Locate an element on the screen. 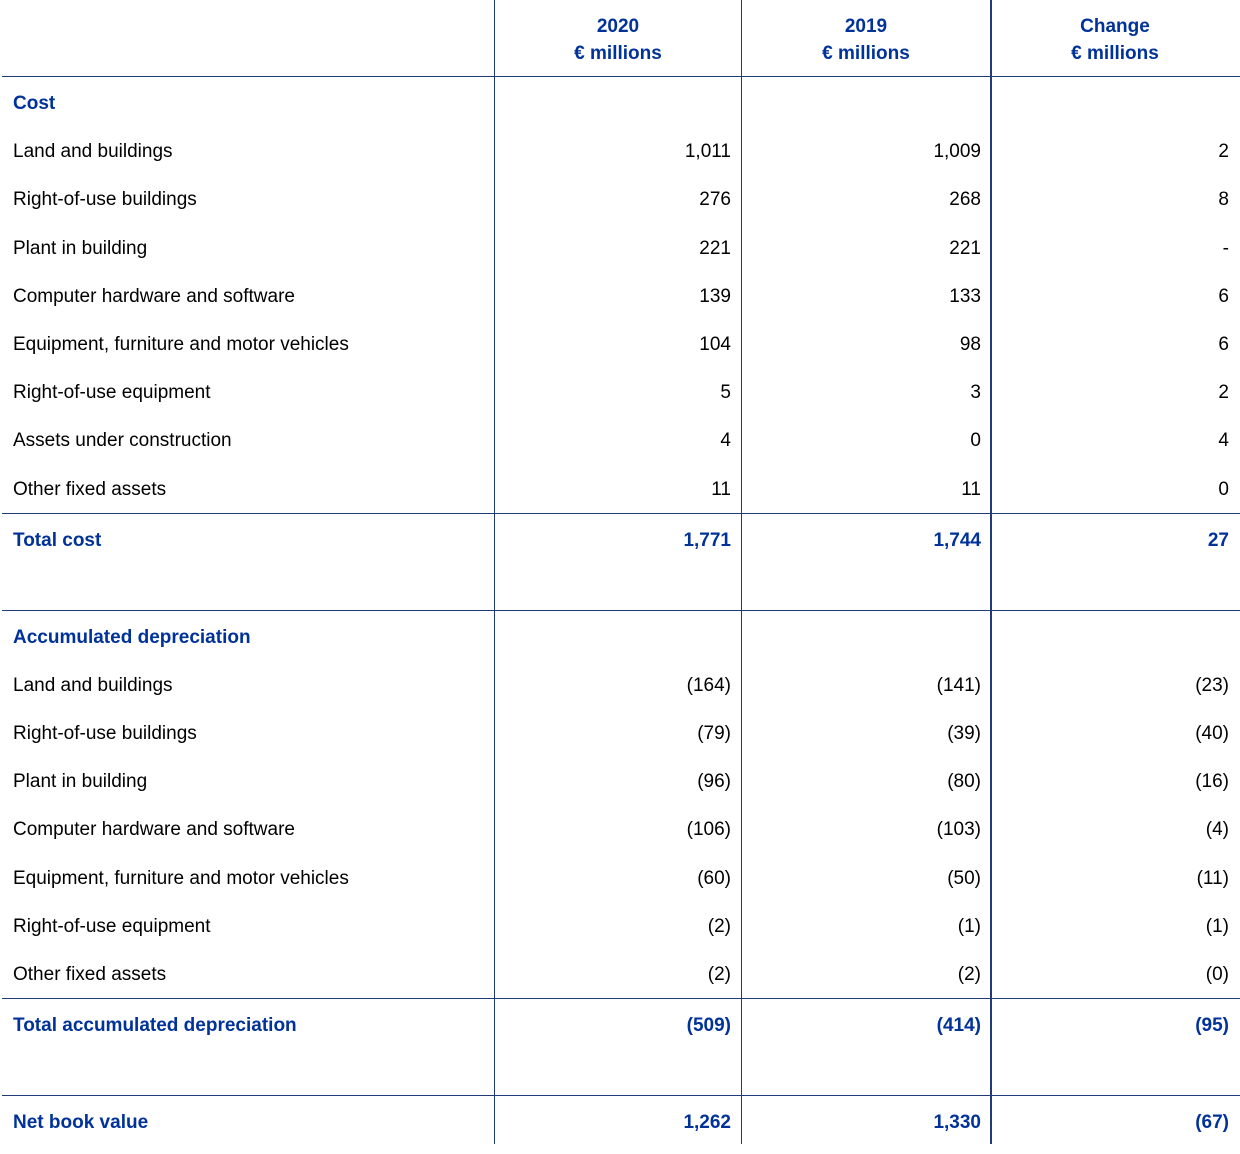 Image resolution: width=1240 pixels, height=1154 pixels. cell-value: 98 is located at coordinates (970, 344).